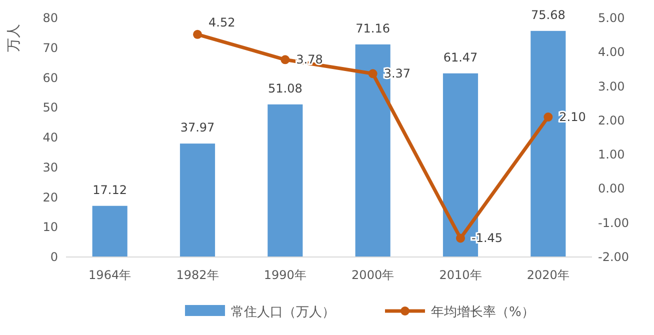 The height and width of the screenshot is (335, 654). What do you see at coordinates (197, 275) in the screenshot?
I see `x-tick-label: 1982年` at bounding box center [197, 275].